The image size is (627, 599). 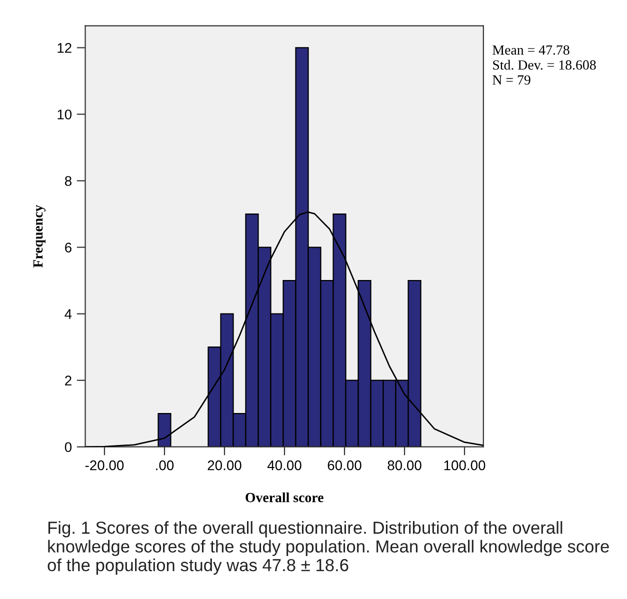 What do you see at coordinates (165, 465) in the screenshot?
I see `x-tick-label: .00` at bounding box center [165, 465].